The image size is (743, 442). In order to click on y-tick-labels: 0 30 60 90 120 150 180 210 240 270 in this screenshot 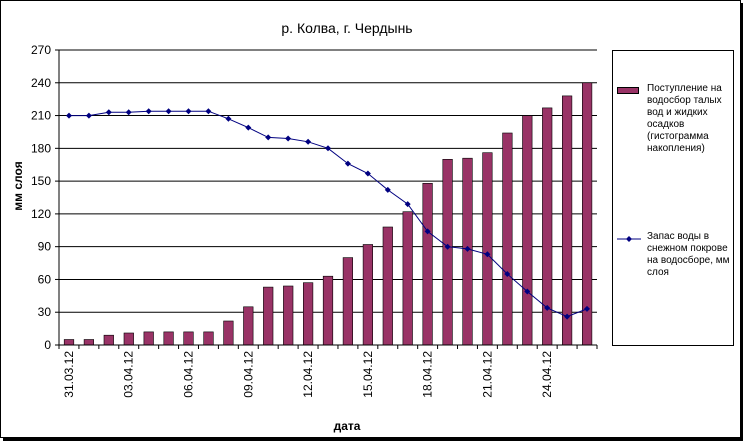, I will do `click(41, 197)`.